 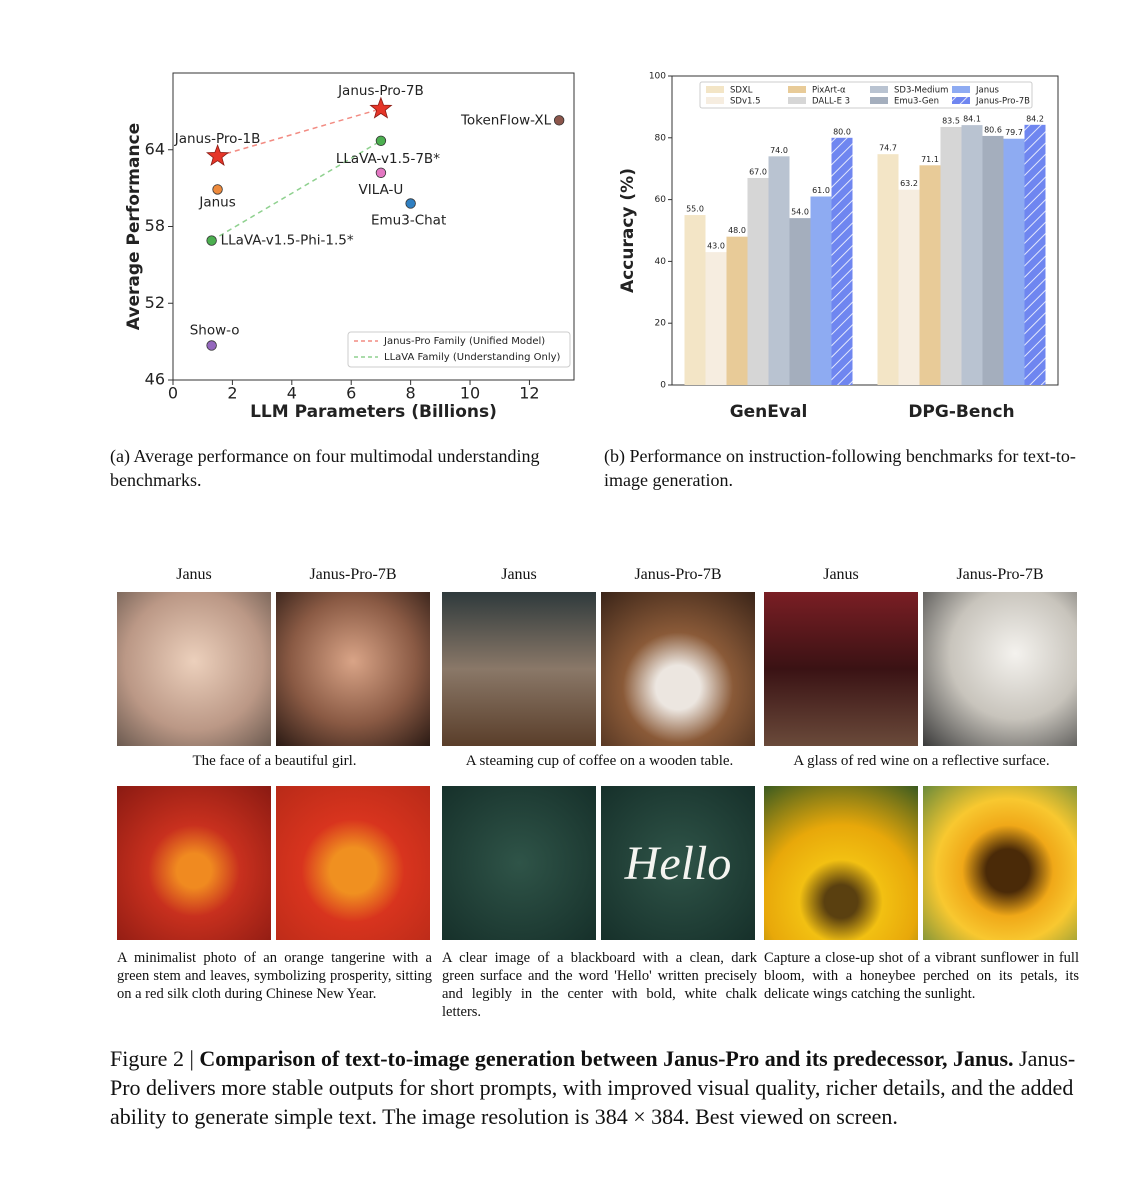 What do you see at coordinates (916, 102) in the screenshot?
I see `legend-label: Emu3-Gen` at bounding box center [916, 102].